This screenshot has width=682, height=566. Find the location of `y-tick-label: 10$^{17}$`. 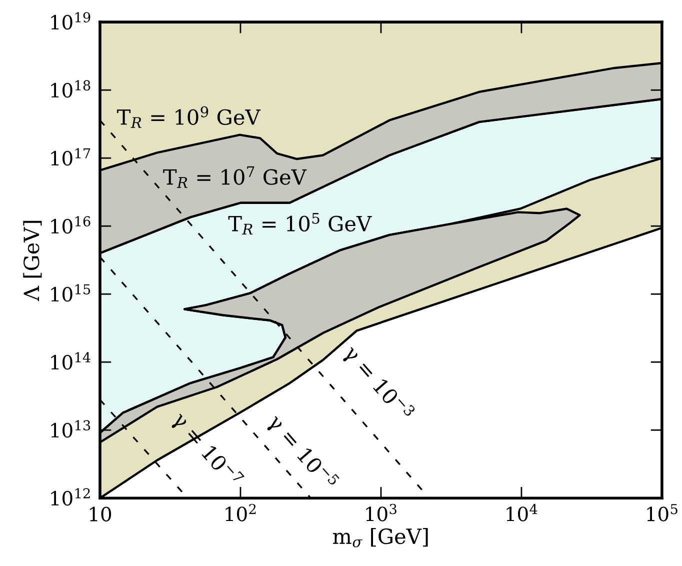

y-tick-label: 10$^{17}$ is located at coordinates (70, 157).